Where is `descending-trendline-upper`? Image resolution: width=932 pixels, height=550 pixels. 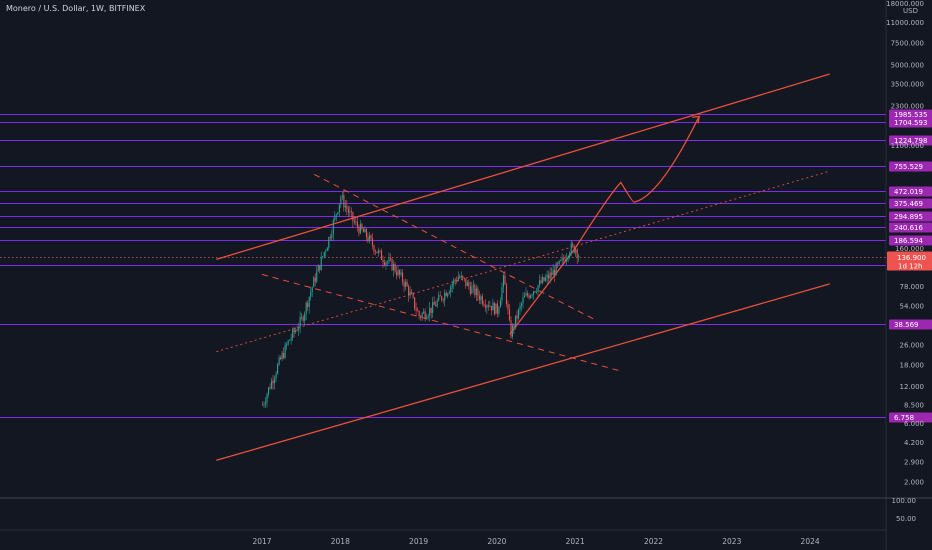
descending-trendline-upper is located at coordinates (454, 247).